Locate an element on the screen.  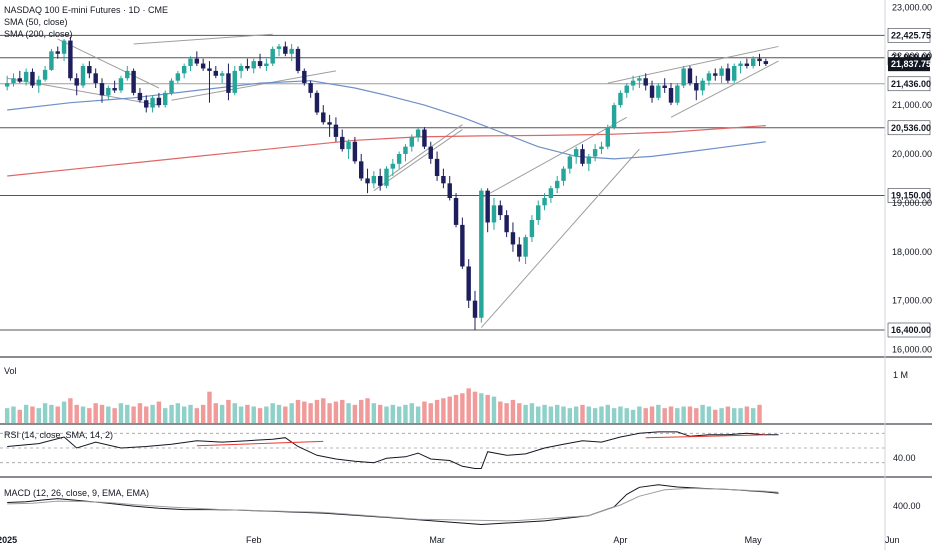
sma50-line is located at coordinates (386, 120).